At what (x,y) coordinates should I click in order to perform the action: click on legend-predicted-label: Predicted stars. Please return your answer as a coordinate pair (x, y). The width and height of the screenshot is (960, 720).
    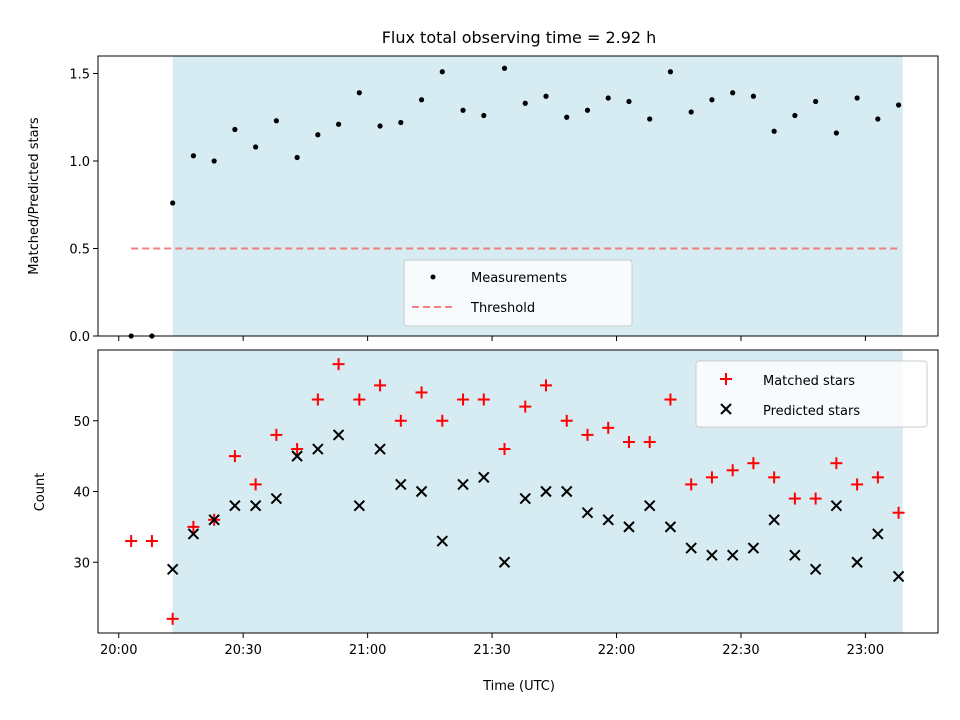
    Looking at the image, I should click on (811, 411).